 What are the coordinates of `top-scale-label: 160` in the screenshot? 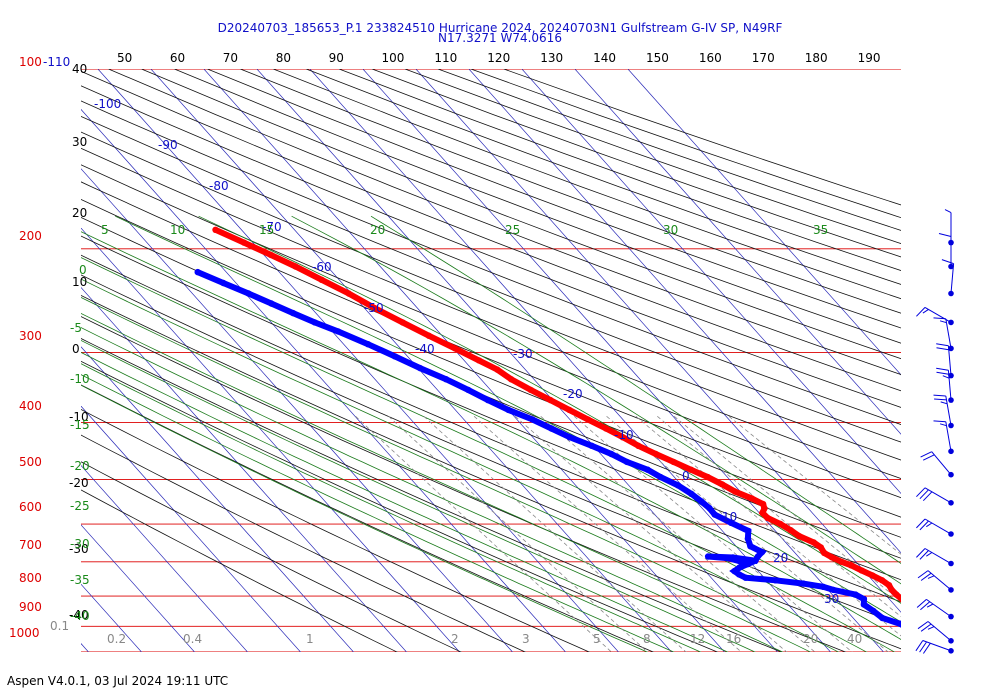 It's located at (710, 58).